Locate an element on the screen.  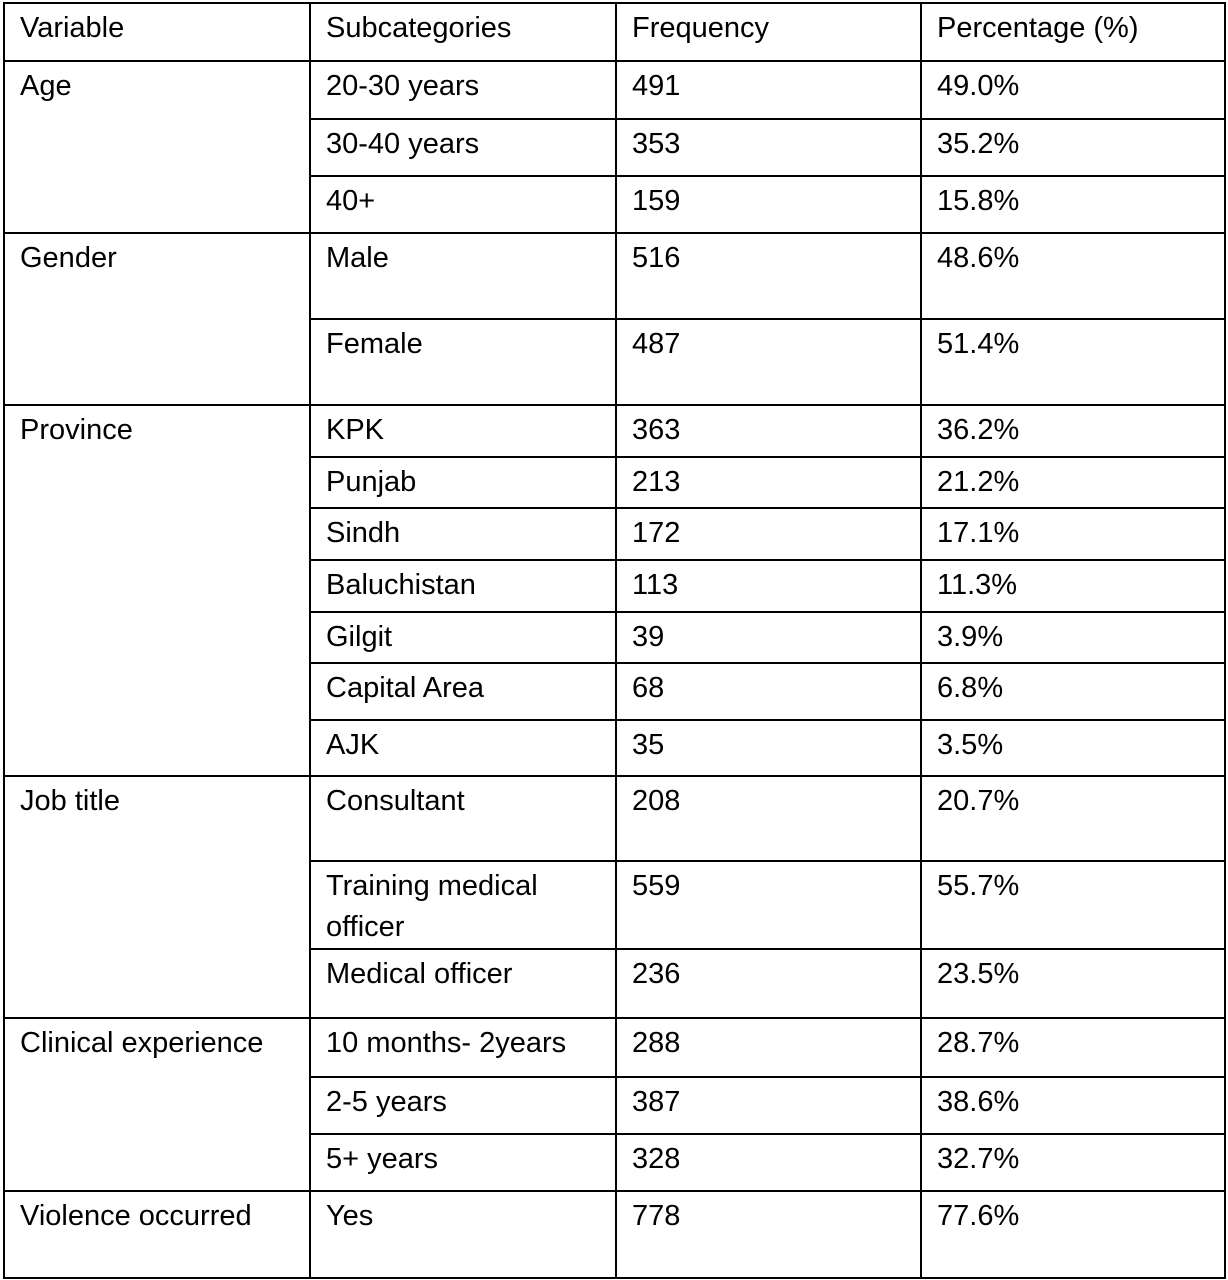
subcategory-cell: Female is located at coordinates (463, 362).